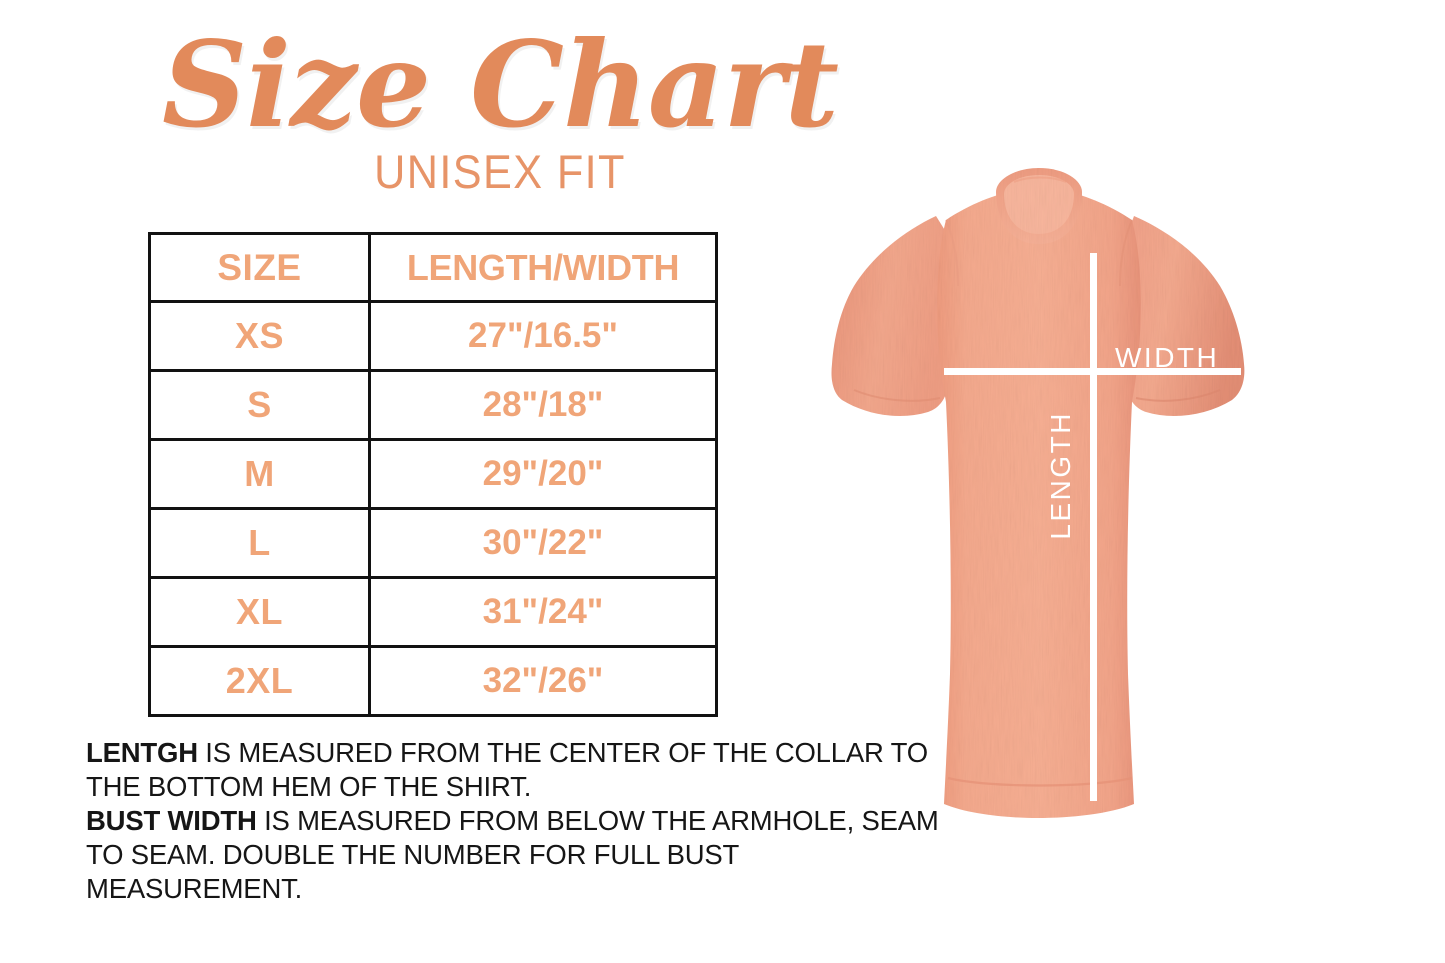  Describe the element at coordinates (543, 681) in the screenshot. I see `cell-measurement-2xl: 32"/26"` at that location.